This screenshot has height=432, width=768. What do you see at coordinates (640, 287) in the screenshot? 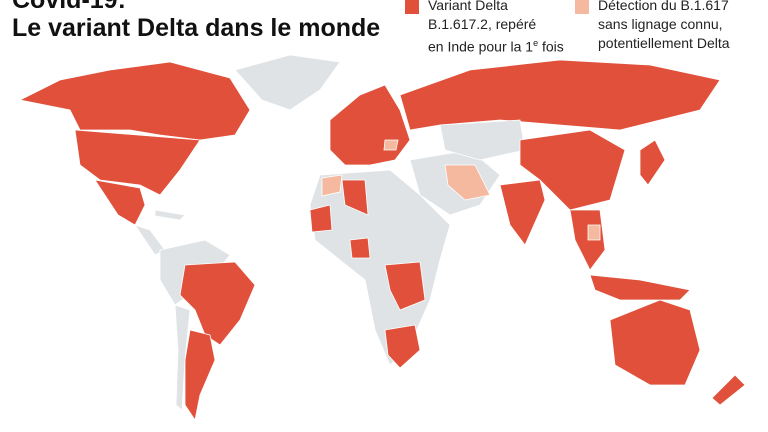
I see `indonesia` at bounding box center [640, 287].